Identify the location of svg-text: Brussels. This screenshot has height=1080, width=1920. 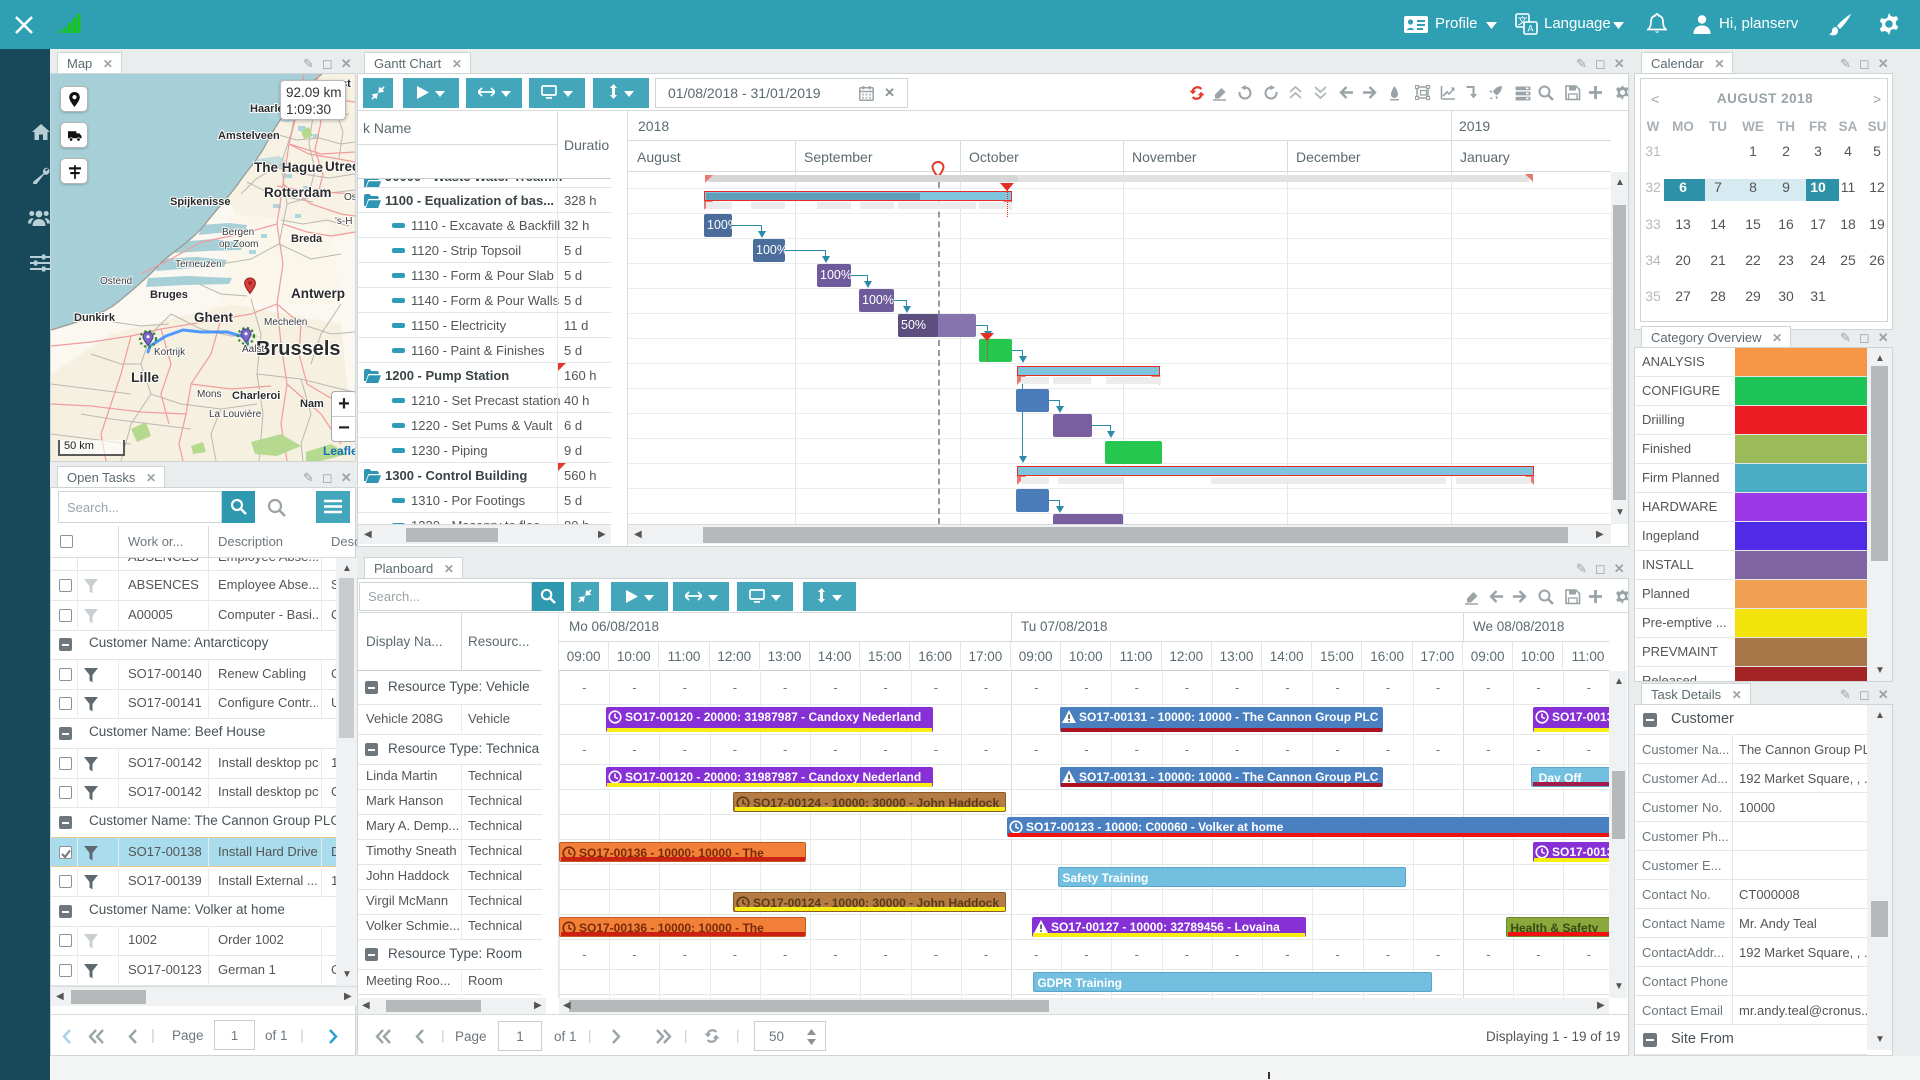
(298, 349).